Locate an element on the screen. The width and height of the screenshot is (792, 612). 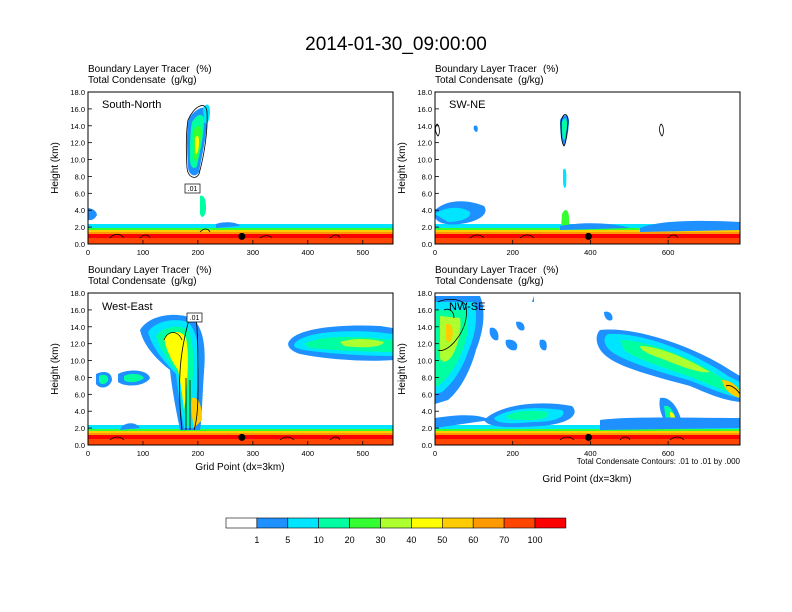
plot-frame is located at coordinates (240, 168).